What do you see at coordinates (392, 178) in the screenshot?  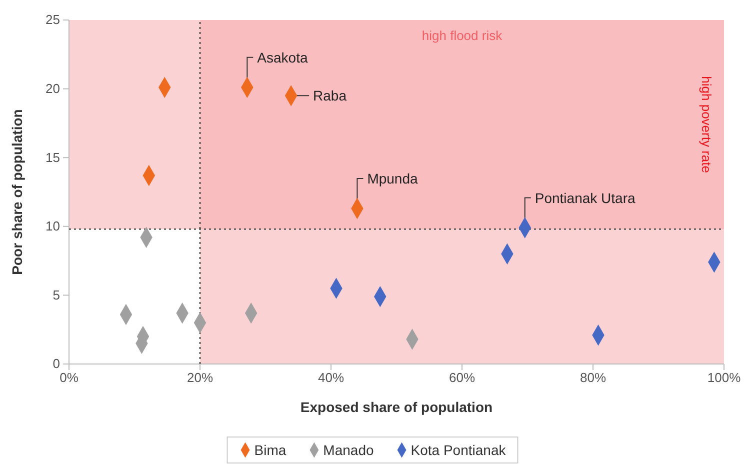 I see `annotation: Mpunda` at bounding box center [392, 178].